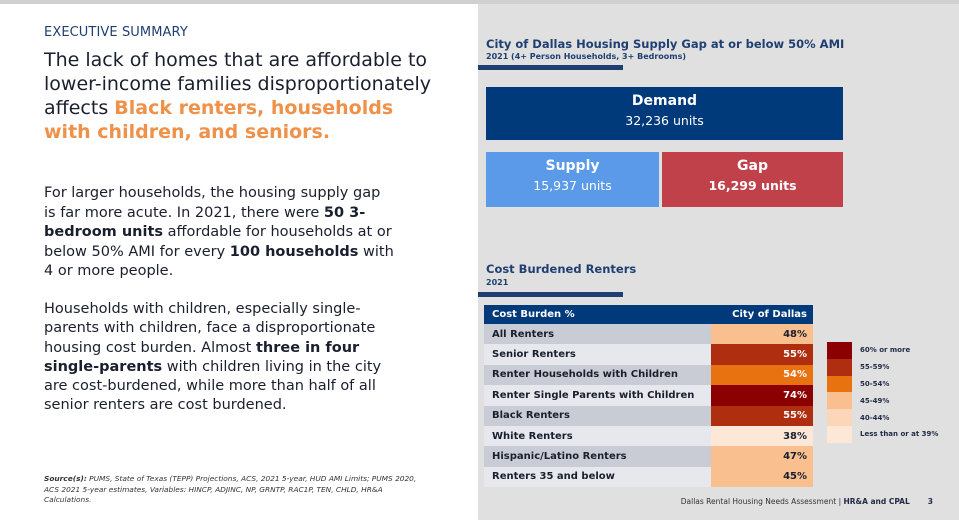 Image resolution: width=959 pixels, height=520 pixels. I want to click on cost-burden-underline, so click(550, 294).